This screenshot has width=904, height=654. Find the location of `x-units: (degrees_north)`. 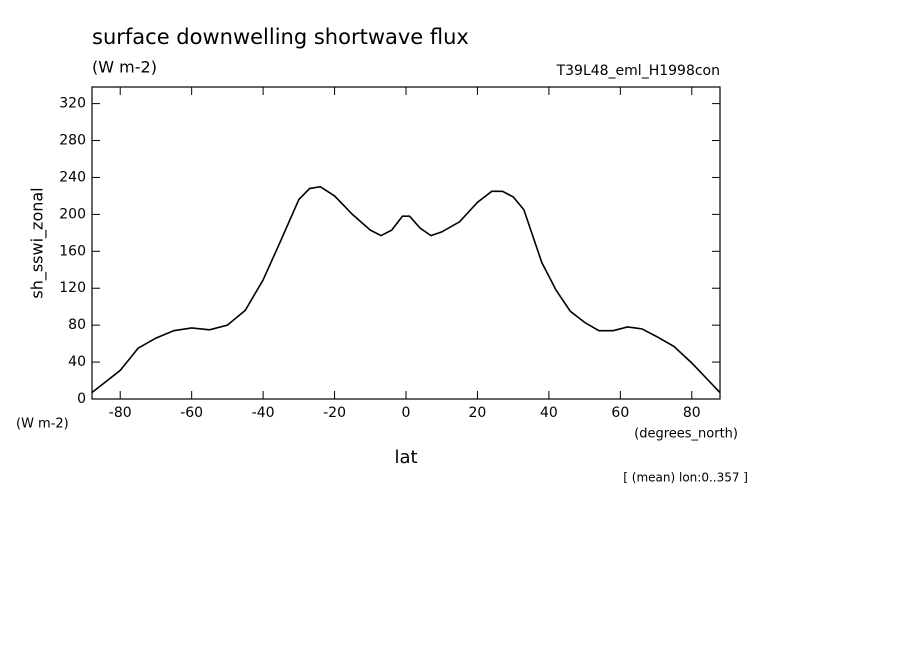

x-units: (degrees_north) is located at coordinates (686, 434).